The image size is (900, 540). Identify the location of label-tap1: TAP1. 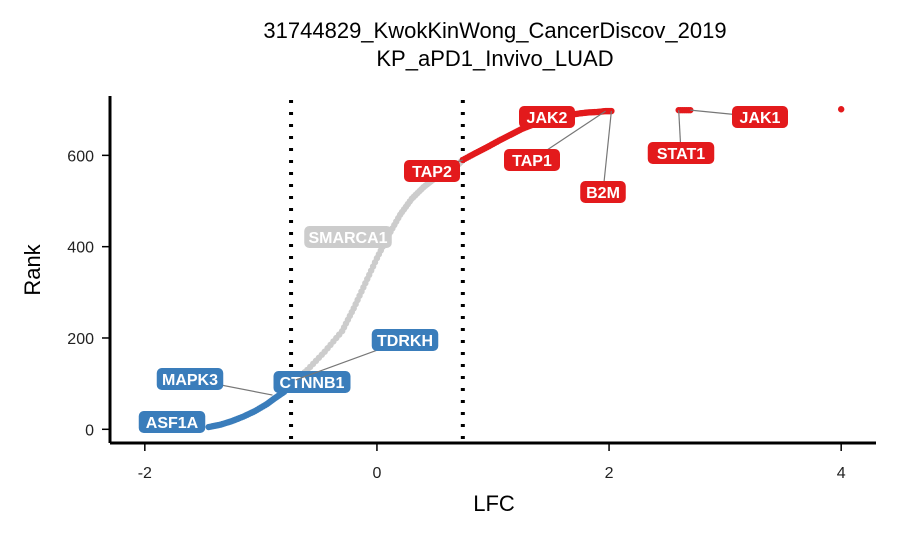
(532, 161).